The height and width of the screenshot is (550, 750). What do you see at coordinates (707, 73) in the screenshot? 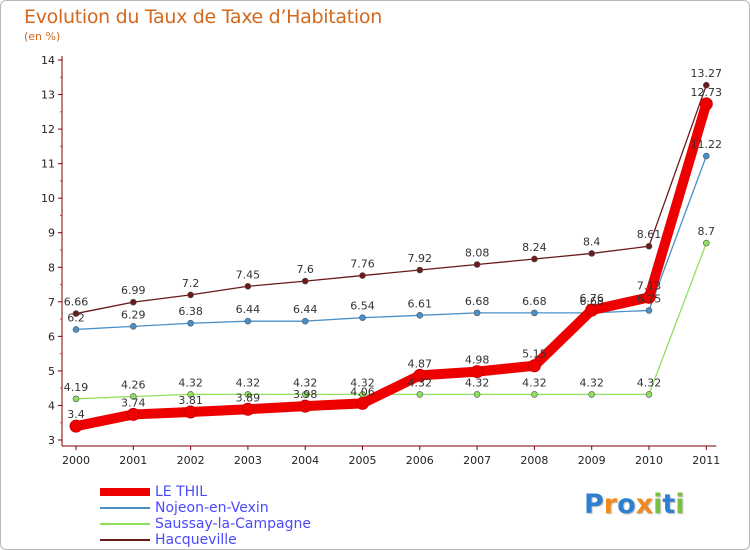
I see `data-label: 13.27` at bounding box center [707, 73].